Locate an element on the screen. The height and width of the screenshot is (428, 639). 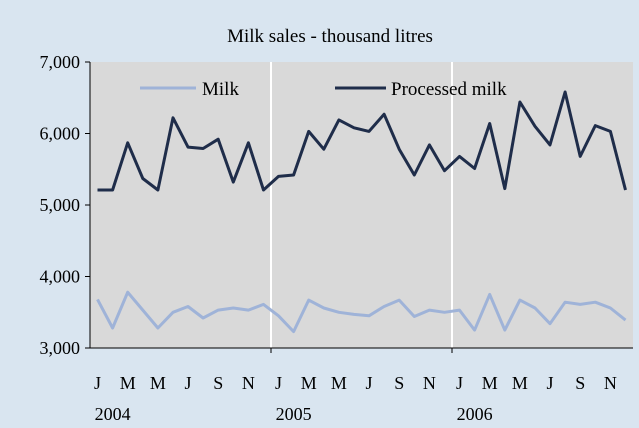
y-tick-label: 3,000 is located at coordinates (60, 348).